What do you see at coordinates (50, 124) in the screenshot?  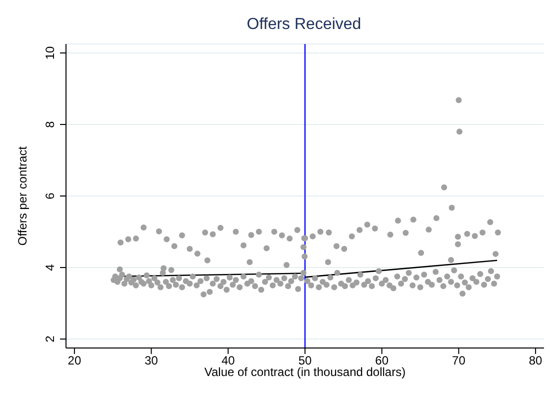 I see `y-tick-label: 8` at bounding box center [50, 124].